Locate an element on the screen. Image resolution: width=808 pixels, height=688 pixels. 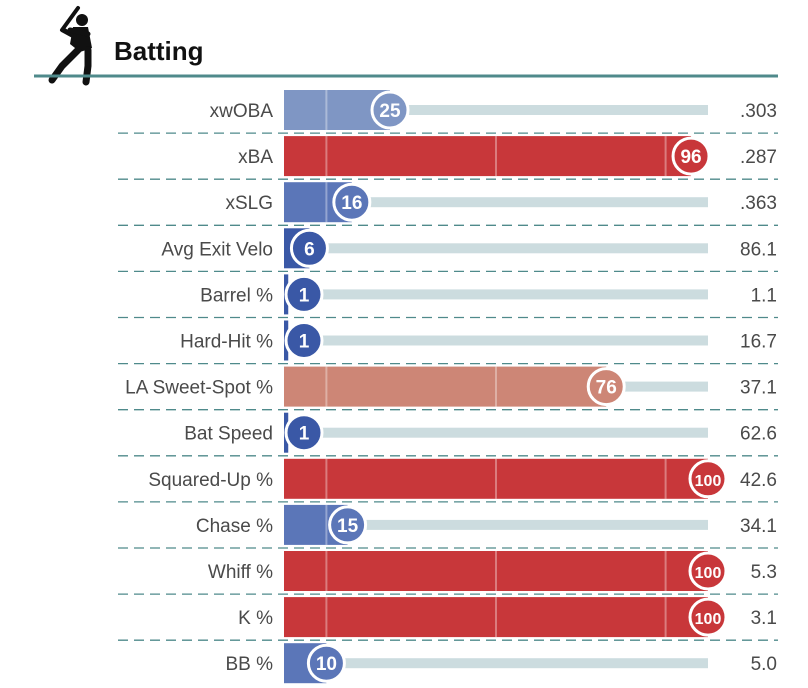
metric-row: Hard-Hit % 1 16.7 is located at coordinates (448, 338).